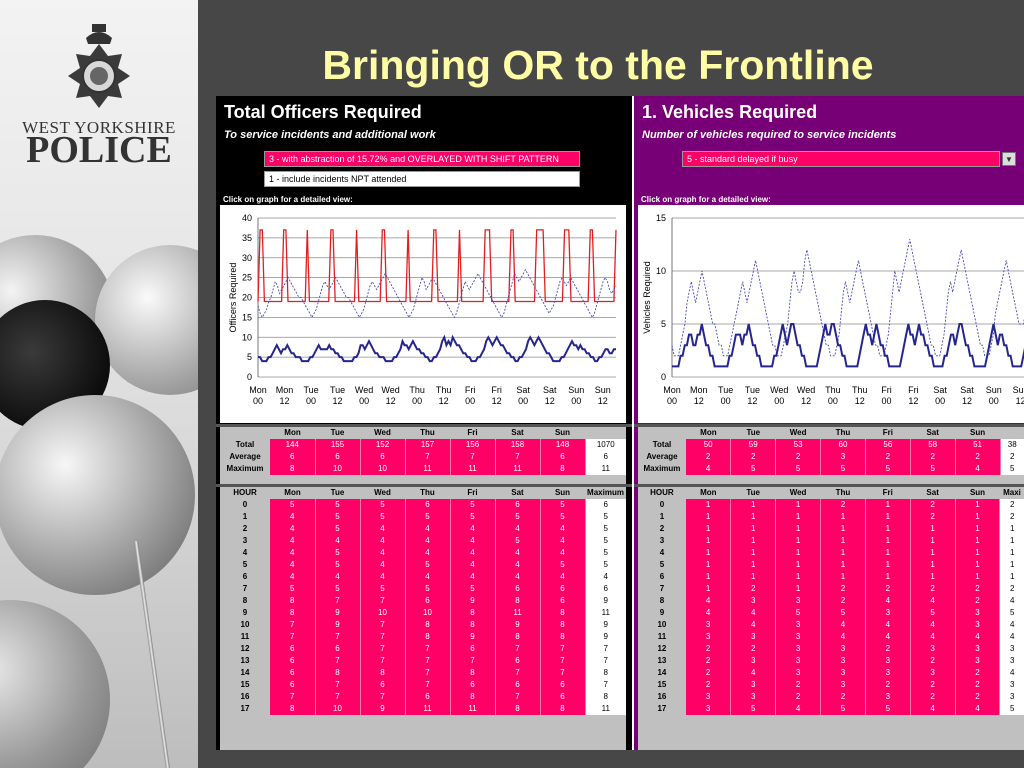 The height and width of the screenshot is (768, 1024). Describe the element at coordinates (831, 469) in the screenshot. I see `table-row: Maximum 4 5 5 5 5 5 4 5` at that location.